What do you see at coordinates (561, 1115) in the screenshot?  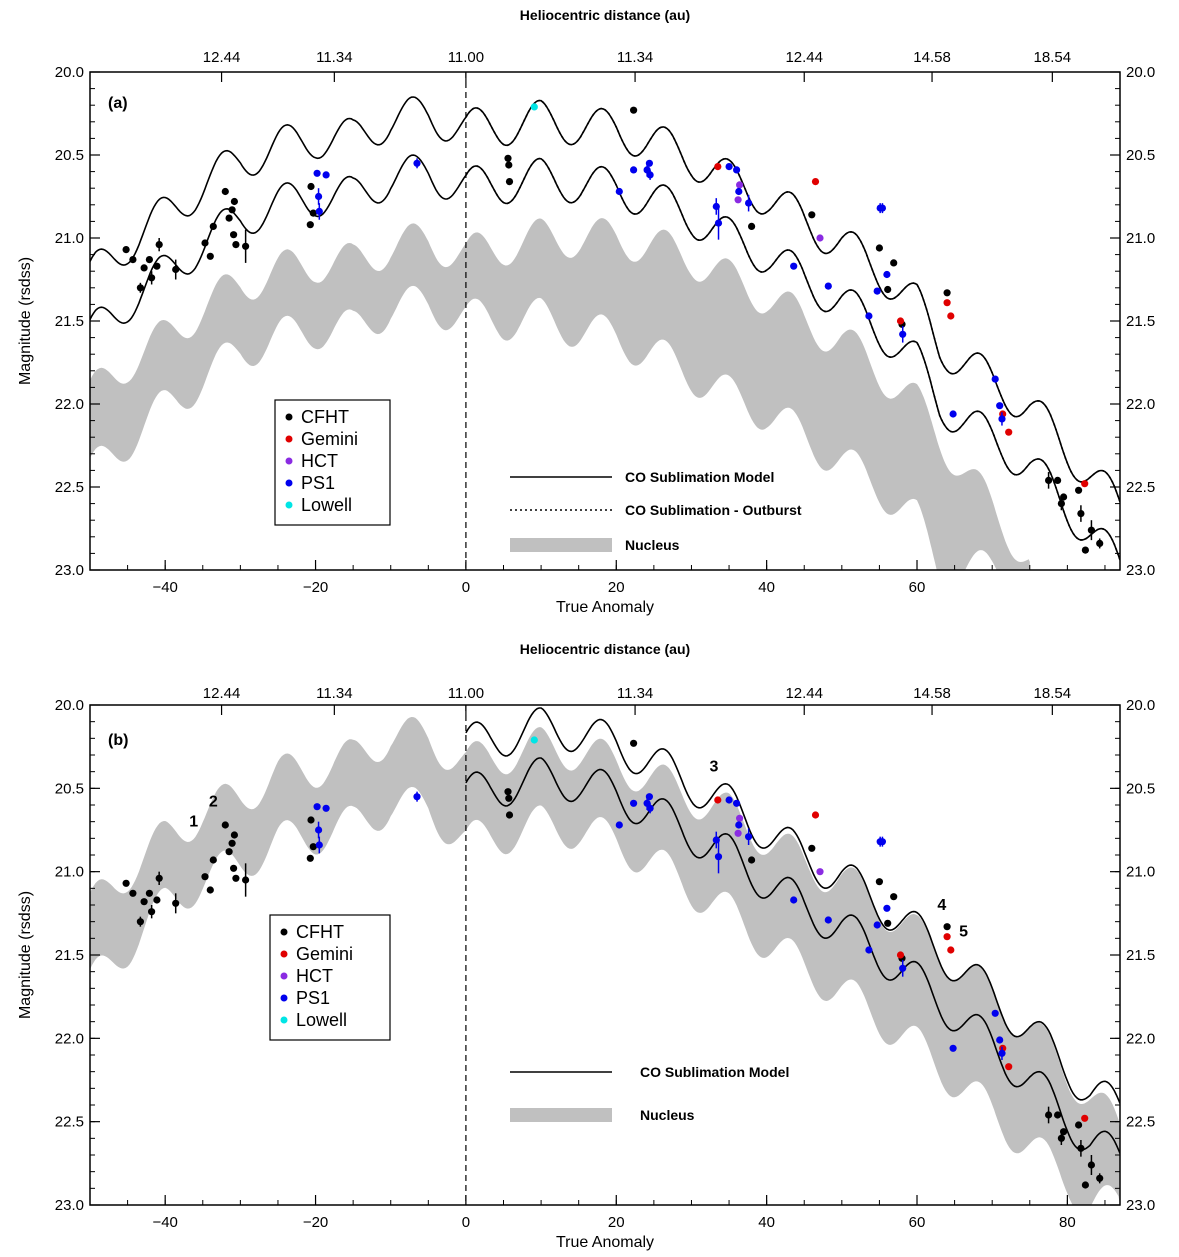 I see `model-legend-band` at bounding box center [561, 1115].